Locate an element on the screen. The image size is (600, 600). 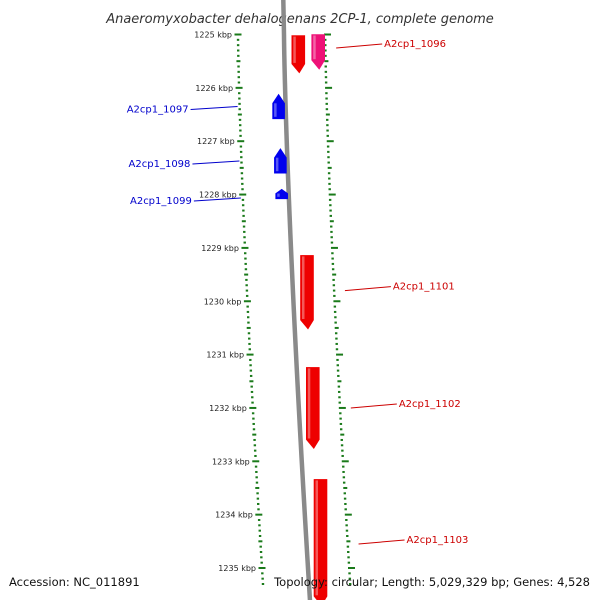
scale-label: 1232 kbp is located at coordinates (228, 408).